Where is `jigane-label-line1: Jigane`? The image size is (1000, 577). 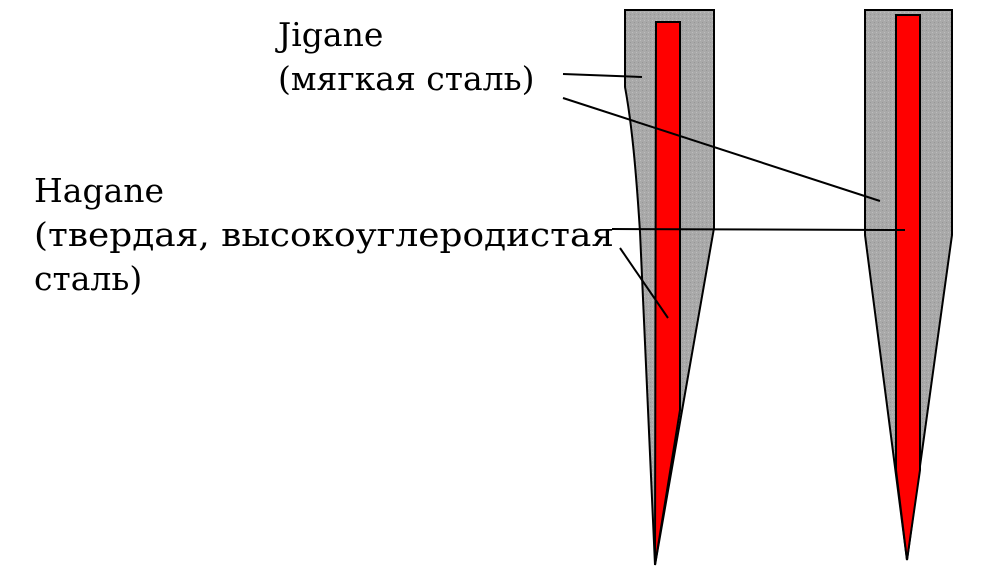
jigane-label-line1: Jigane is located at coordinates (329, 34).